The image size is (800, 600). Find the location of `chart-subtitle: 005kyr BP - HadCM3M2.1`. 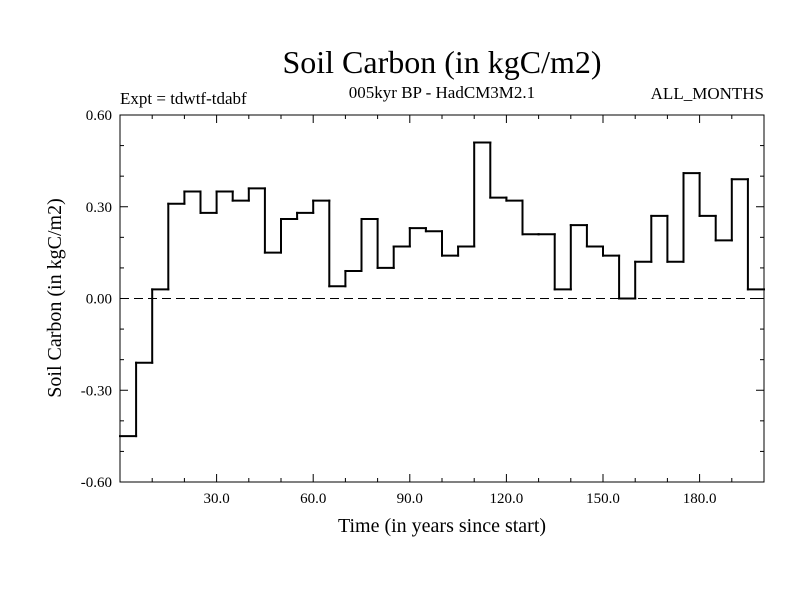

chart-subtitle: 005kyr BP - HadCM3M2.1 is located at coordinates (442, 92).